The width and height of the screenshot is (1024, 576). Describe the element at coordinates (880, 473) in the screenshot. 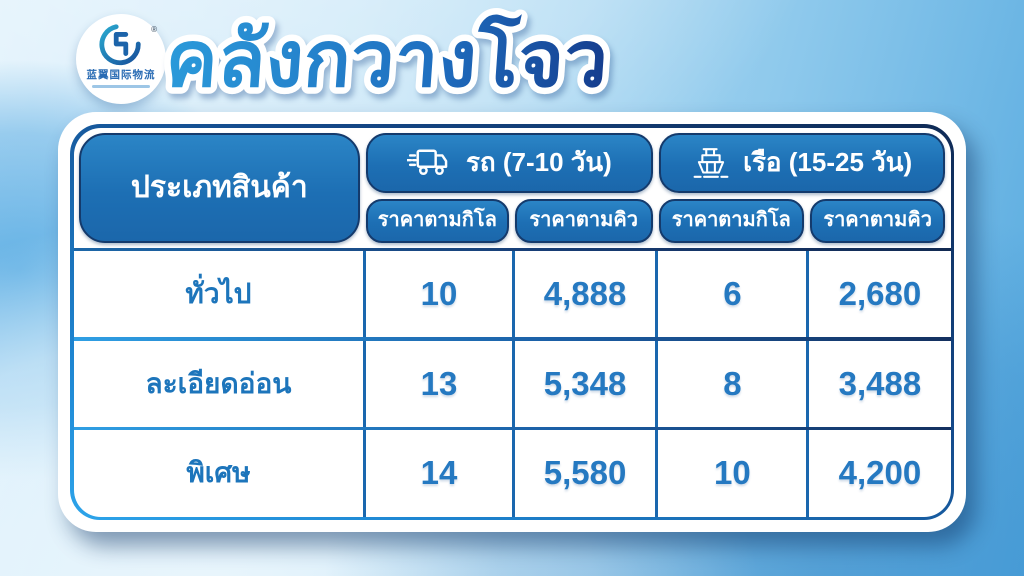

I see `ship-cbm-price: 4,200` at that location.